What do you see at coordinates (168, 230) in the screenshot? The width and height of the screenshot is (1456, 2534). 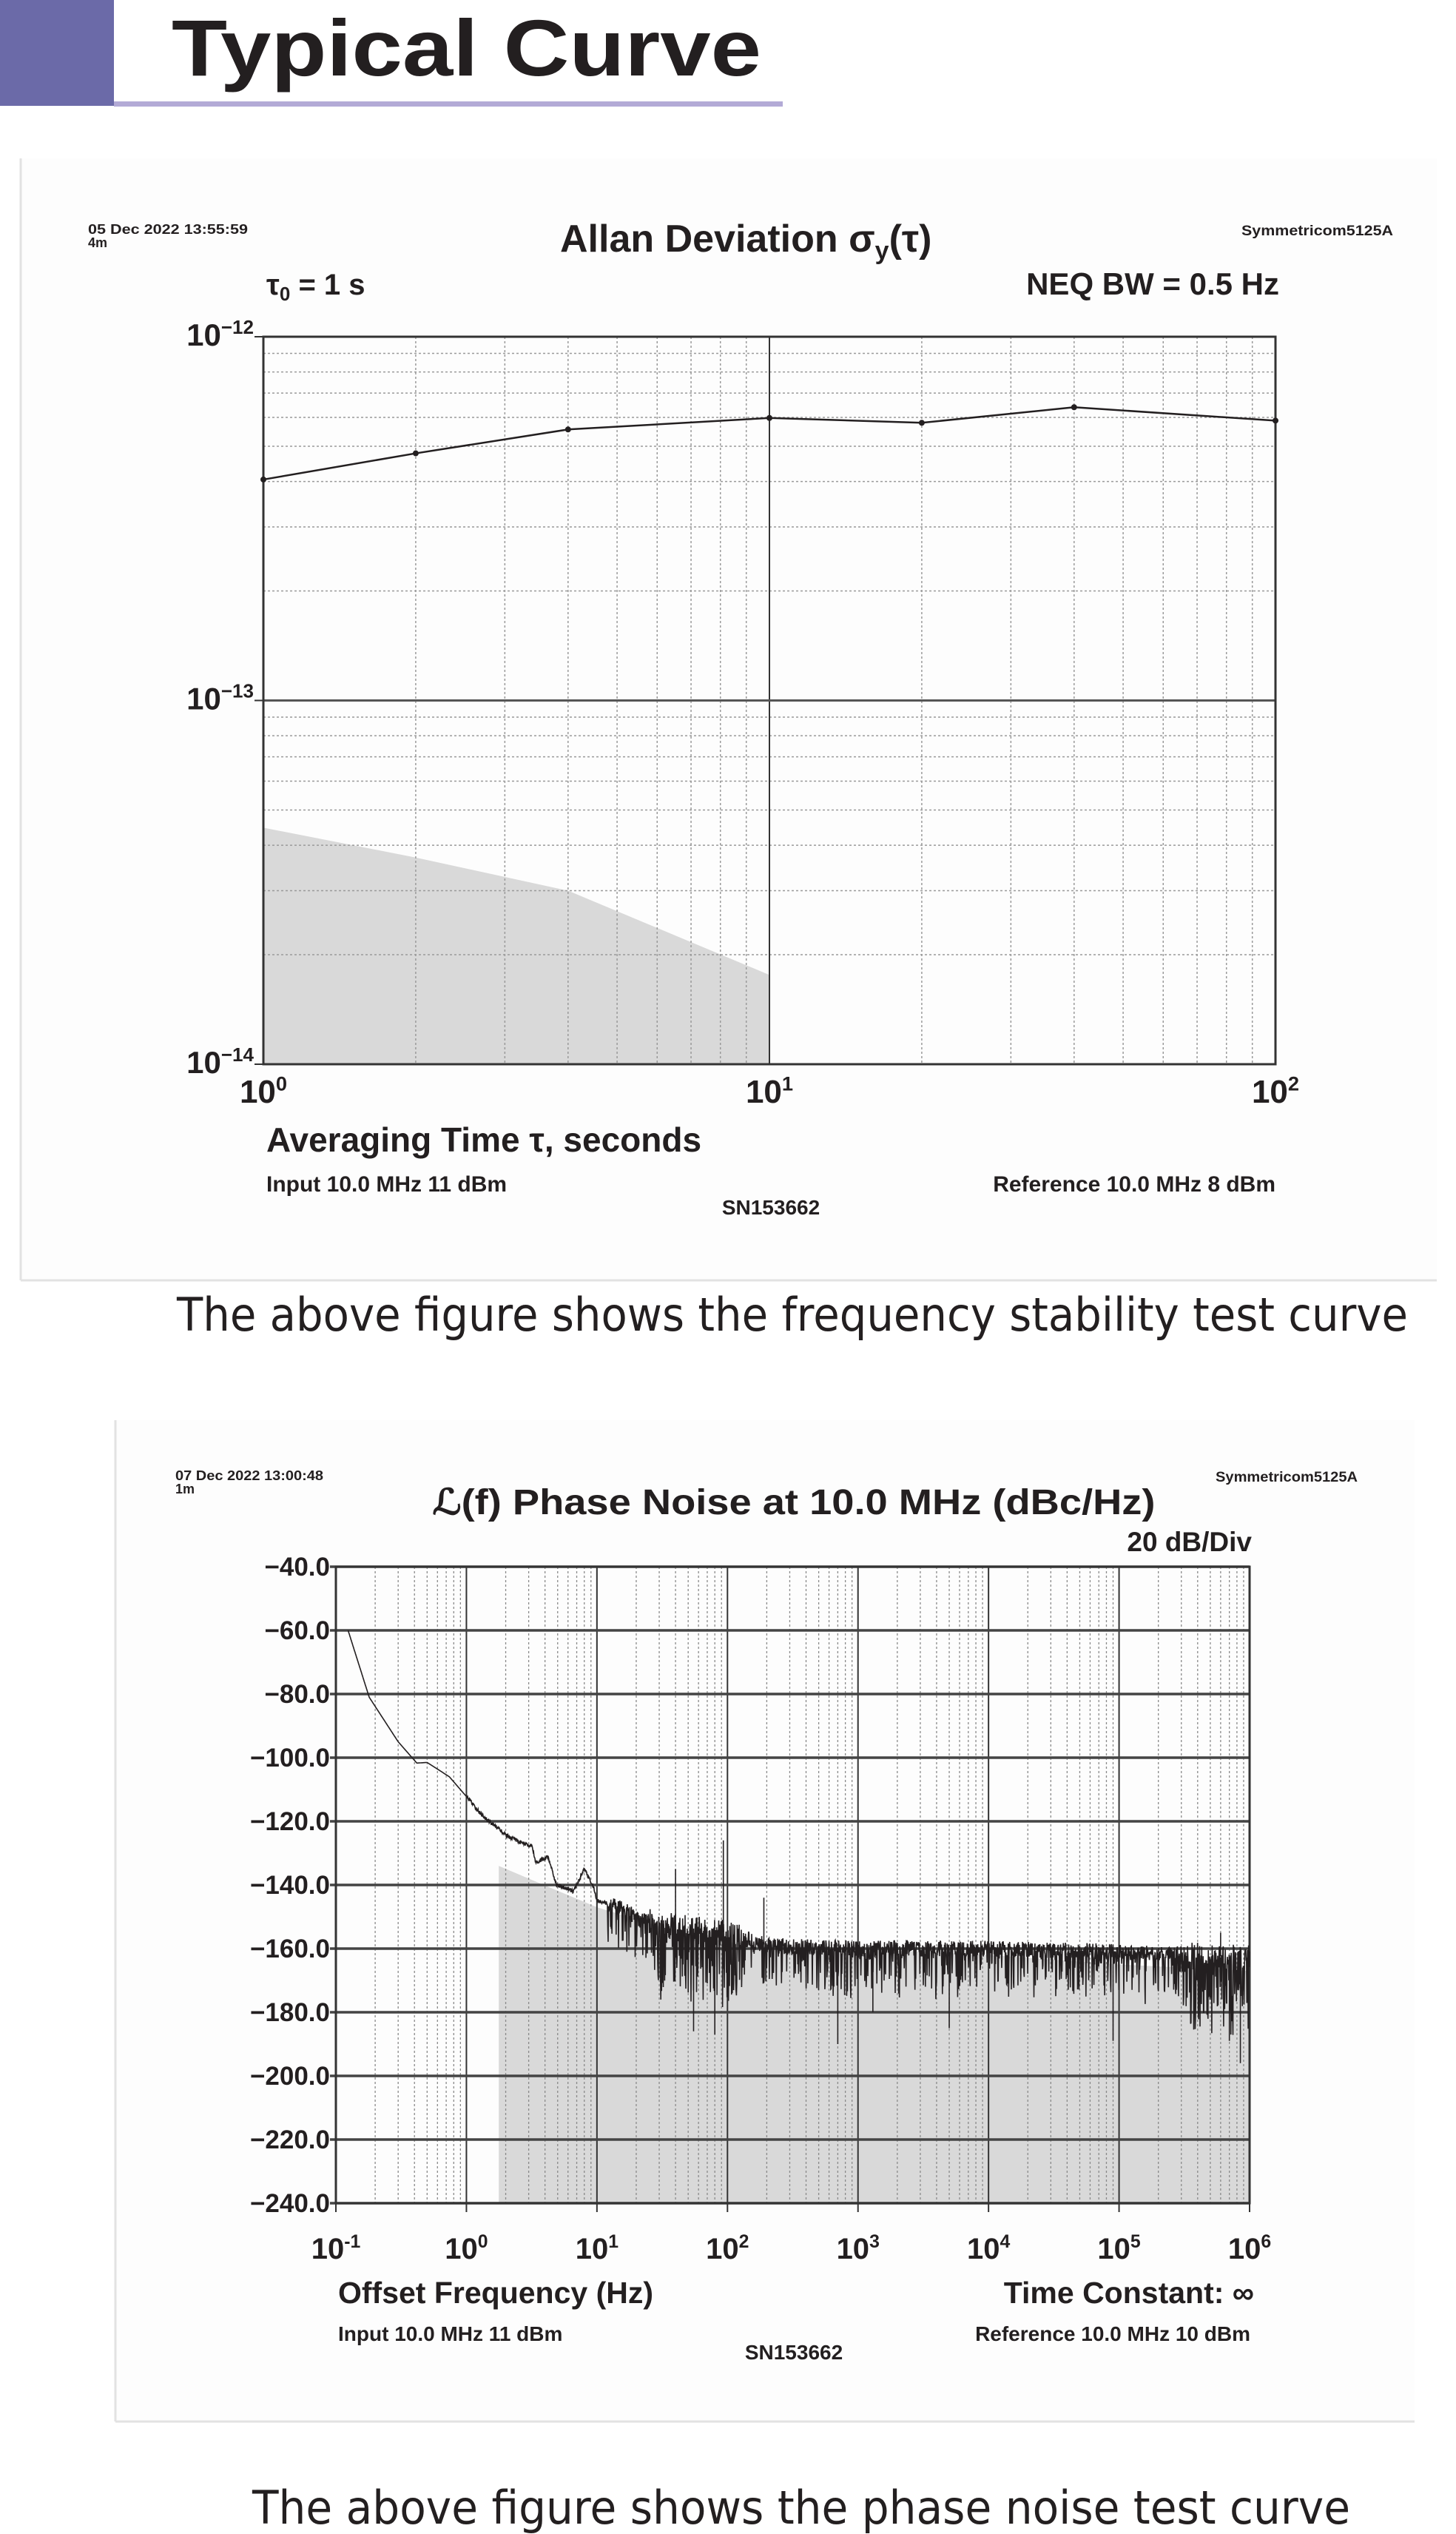 I see `allan-timestamp: 05 Dec 2022 13:55:59` at bounding box center [168, 230].